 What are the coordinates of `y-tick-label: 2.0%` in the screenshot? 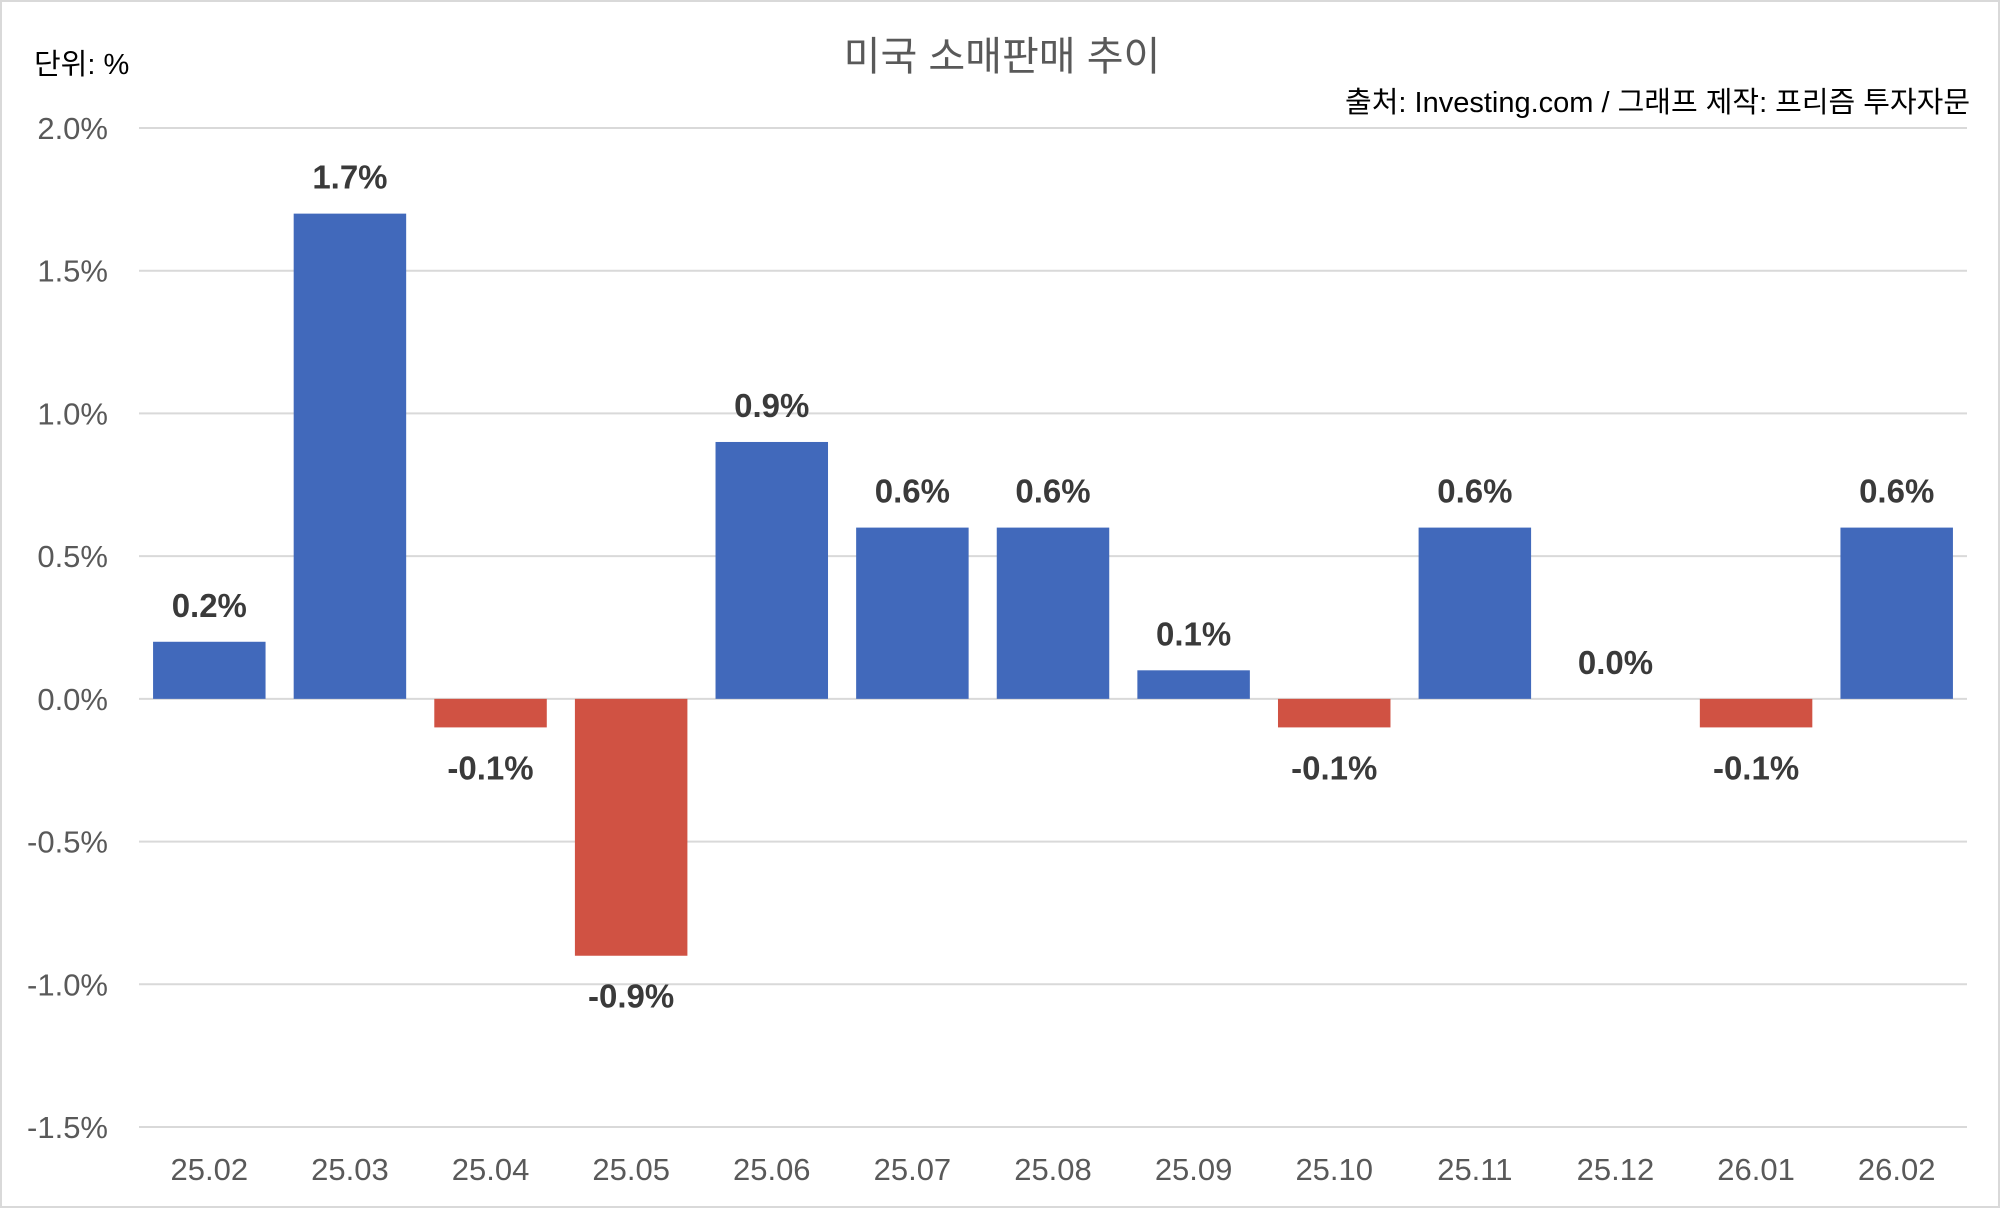 It's located at (72, 128).